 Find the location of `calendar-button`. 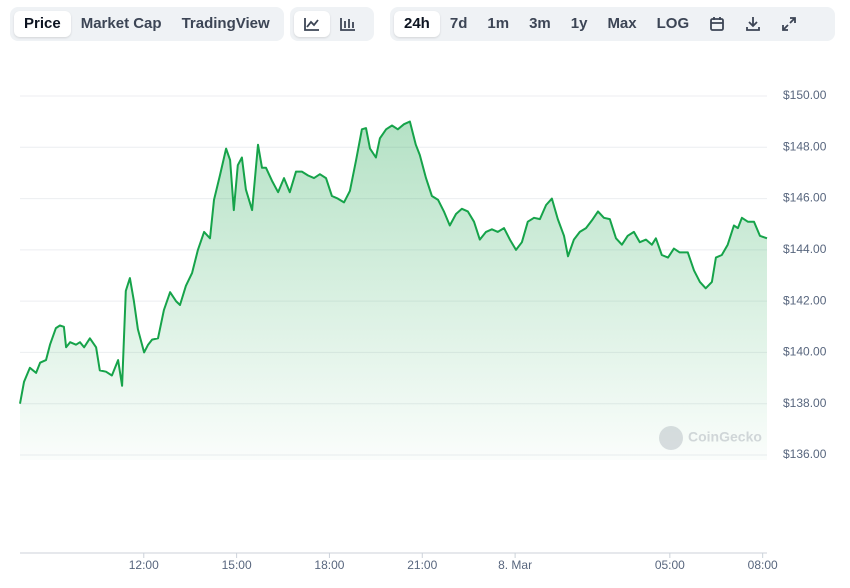

calendar-button is located at coordinates (717, 24).